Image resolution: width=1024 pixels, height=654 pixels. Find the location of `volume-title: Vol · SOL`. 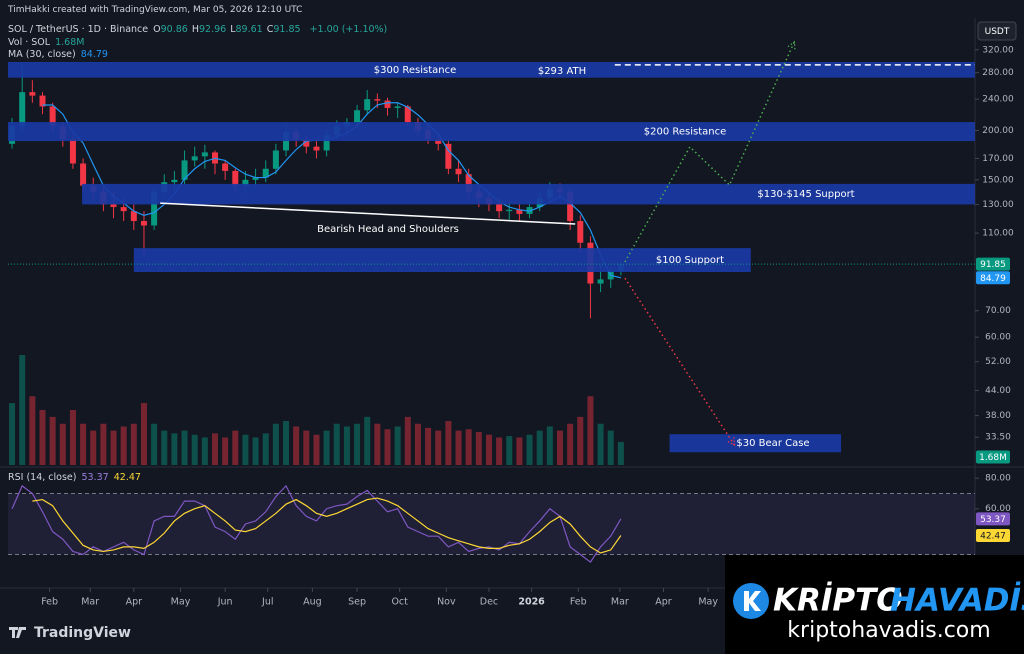

volume-title: Vol · SOL is located at coordinates (29, 42).